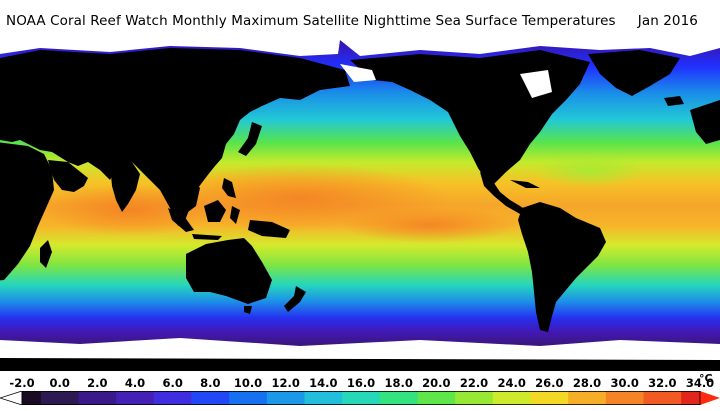  I want to click on colorbar-tick-label: 0.0, so click(59, 383).